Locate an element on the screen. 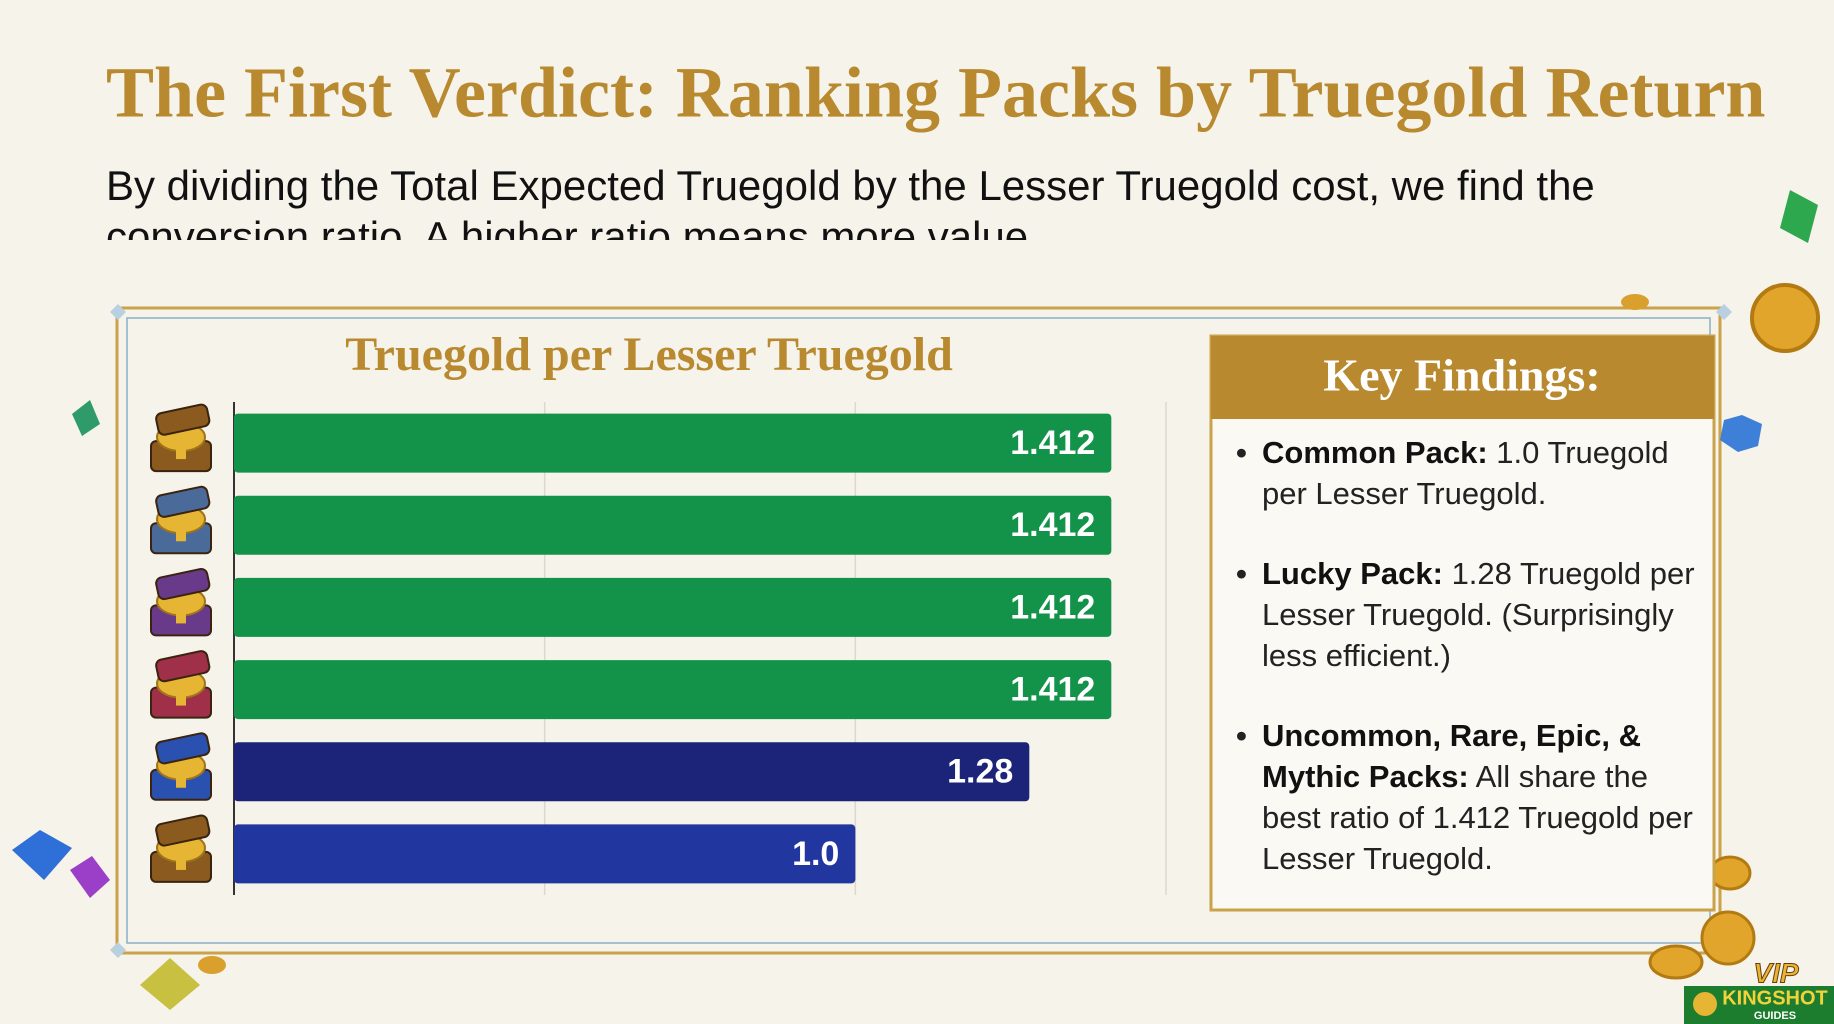 This screenshot has height=1024, width=1834. logo: VIP KINGSHOT GUIDES is located at coordinates (1759, 990).